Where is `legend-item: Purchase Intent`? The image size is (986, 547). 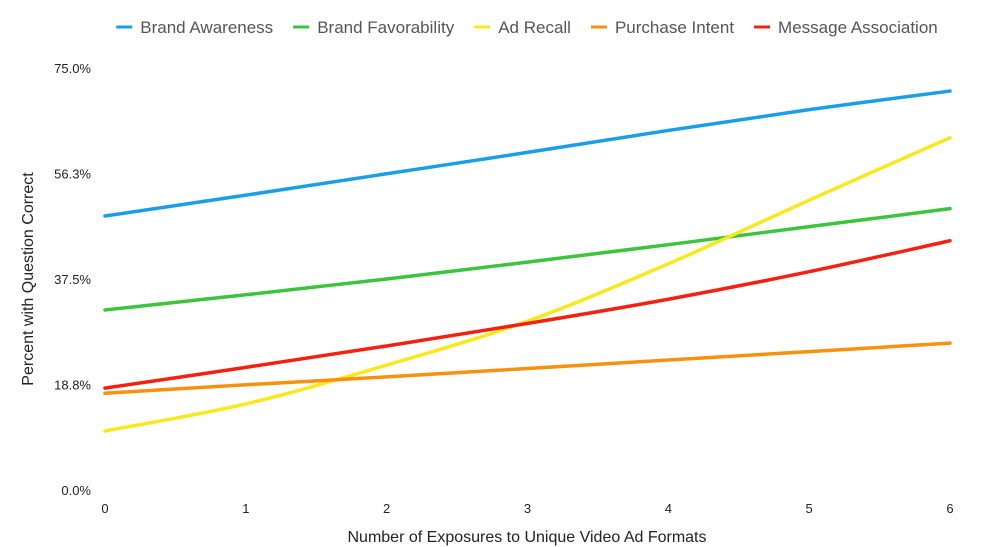 legend-item: Purchase Intent is located at coordinates (662, 27).